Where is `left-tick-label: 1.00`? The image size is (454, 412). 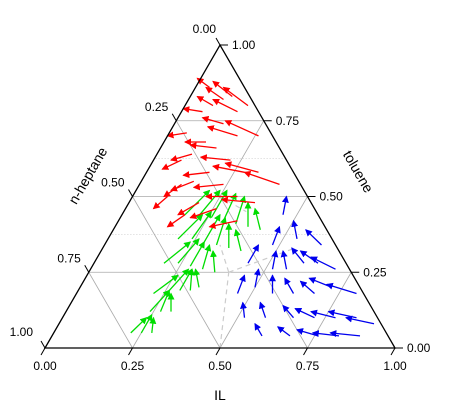 left-tick-label: 1.00 is located at coordinates (22, 332).